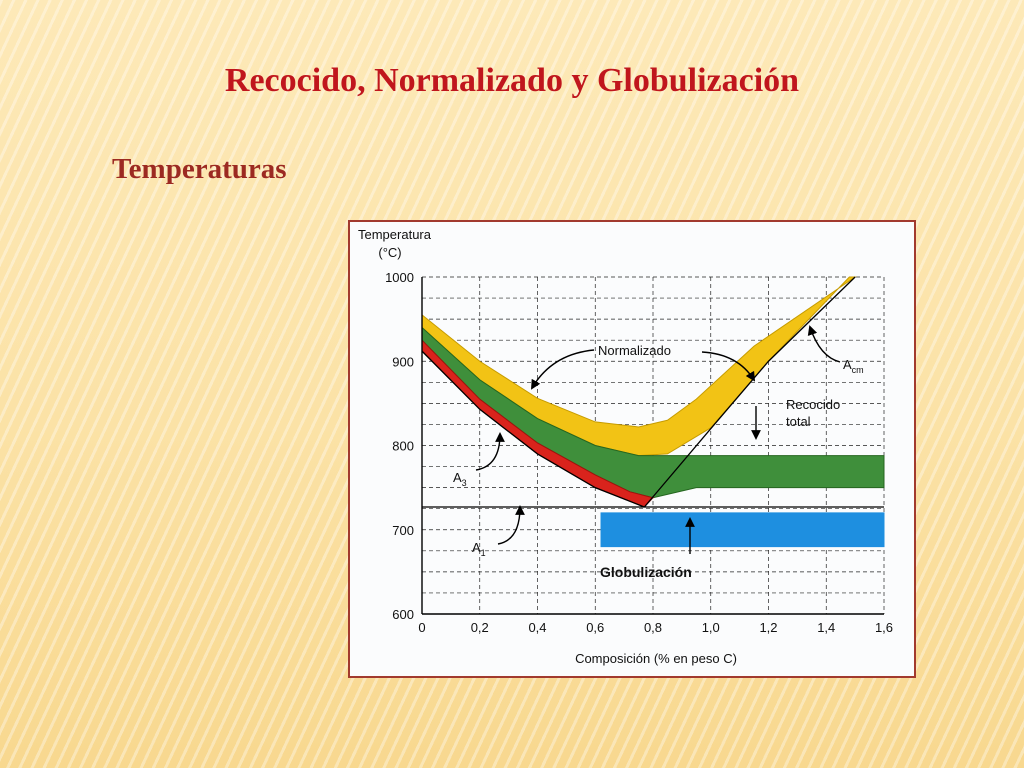  What do you see at coordinates (653, 627) in the screenshot?
I see `x-tick-label: 0,8` at bounding box center [653, 627].